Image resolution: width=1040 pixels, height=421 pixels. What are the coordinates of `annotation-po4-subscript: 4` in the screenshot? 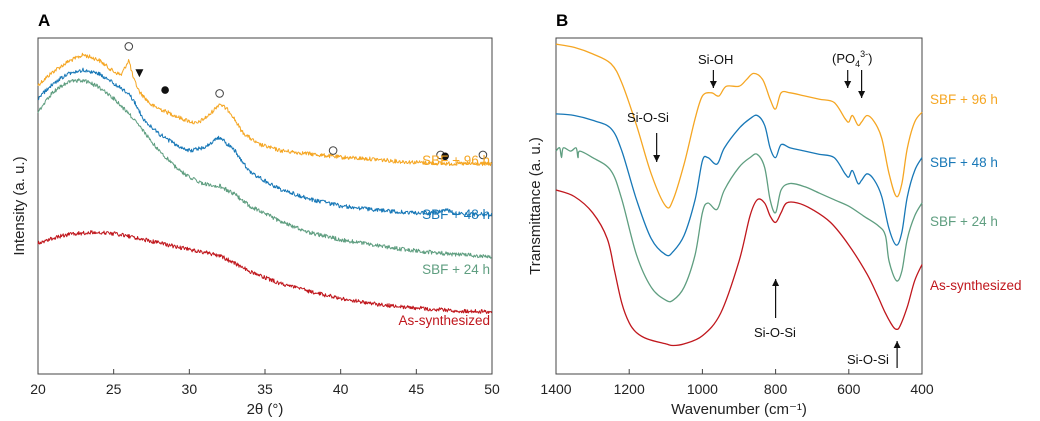 It's located at (857, 64).